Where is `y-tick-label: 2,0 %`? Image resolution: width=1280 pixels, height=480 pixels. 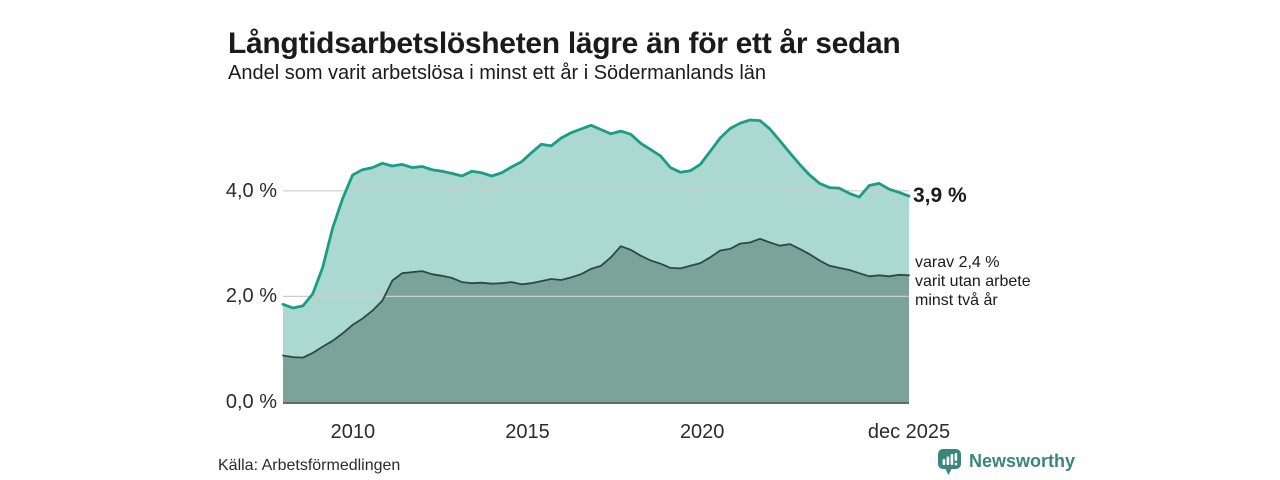
y-tick-label: 2,0 % is located at coordinates (251, 296).